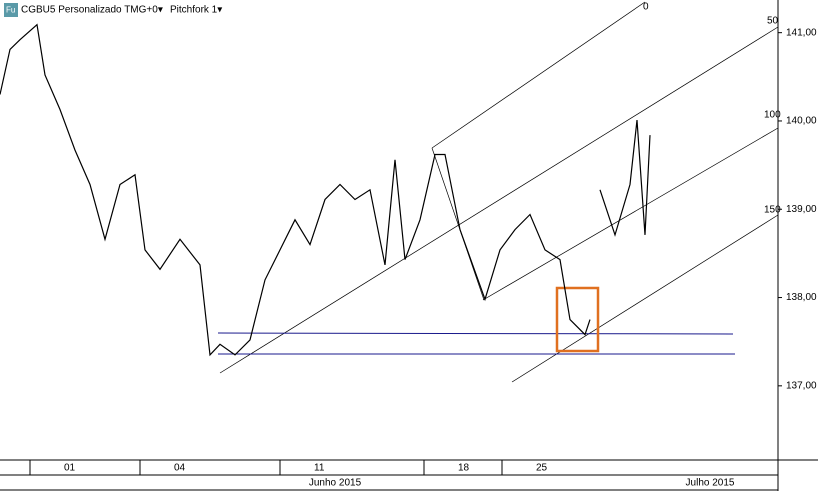 Image resolution: width=818 pixels, height=491 pixels. Describe the element at coordinates (710, 483) in the screenshot. I see `month-label: Julho 2015` at that location.